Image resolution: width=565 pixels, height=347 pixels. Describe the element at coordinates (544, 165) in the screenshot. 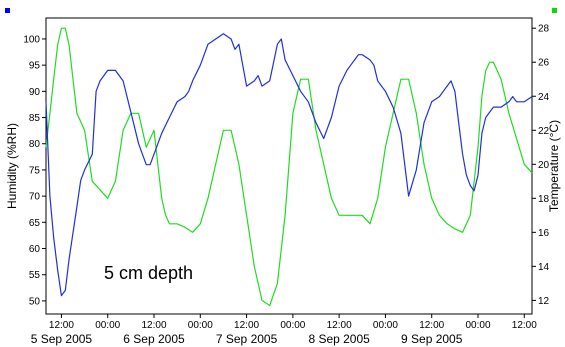

I see `right-tick-label: 20` at that location.